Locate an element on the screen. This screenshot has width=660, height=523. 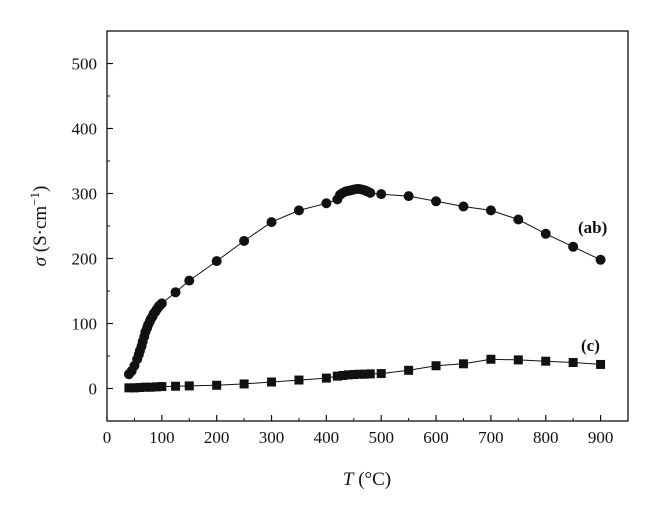
y-tick-label: 500 is located at coordinates (85, 64).